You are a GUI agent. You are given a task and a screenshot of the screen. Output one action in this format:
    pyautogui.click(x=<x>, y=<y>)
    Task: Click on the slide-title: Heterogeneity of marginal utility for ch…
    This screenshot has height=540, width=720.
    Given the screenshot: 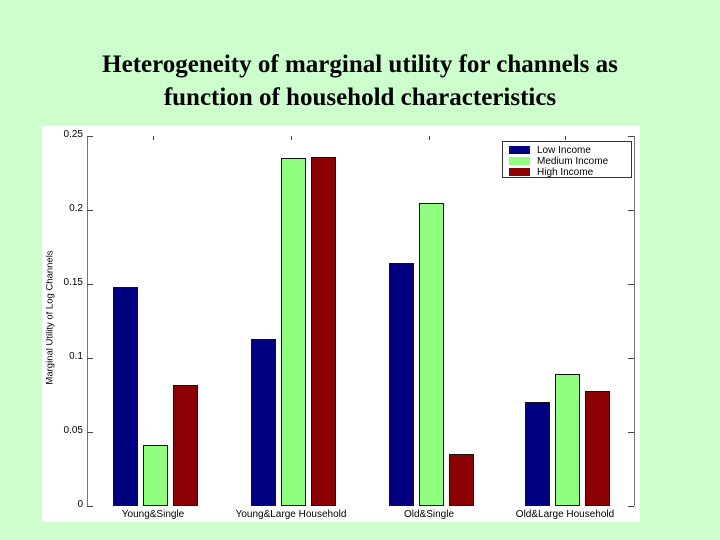 What is the action you would take?
    pyautogui.click(x=360, y=81)
    